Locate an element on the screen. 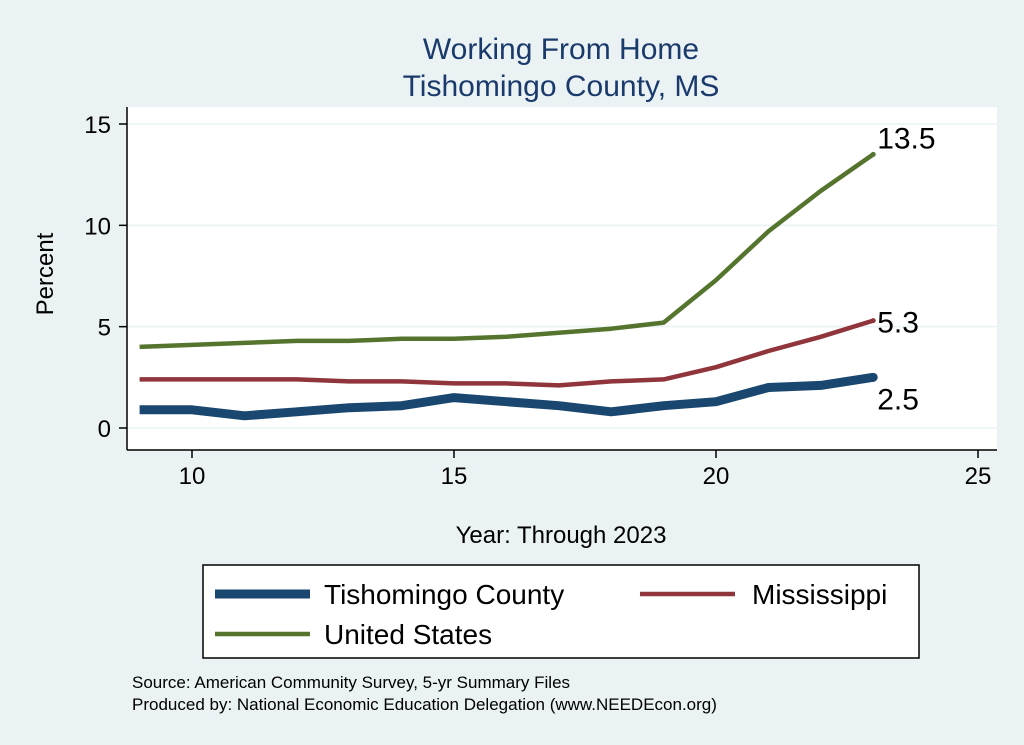 The width and height of the screenshot is (1024, 745). chart-title-line1: Working From Home is located at coordinates (561, 49).